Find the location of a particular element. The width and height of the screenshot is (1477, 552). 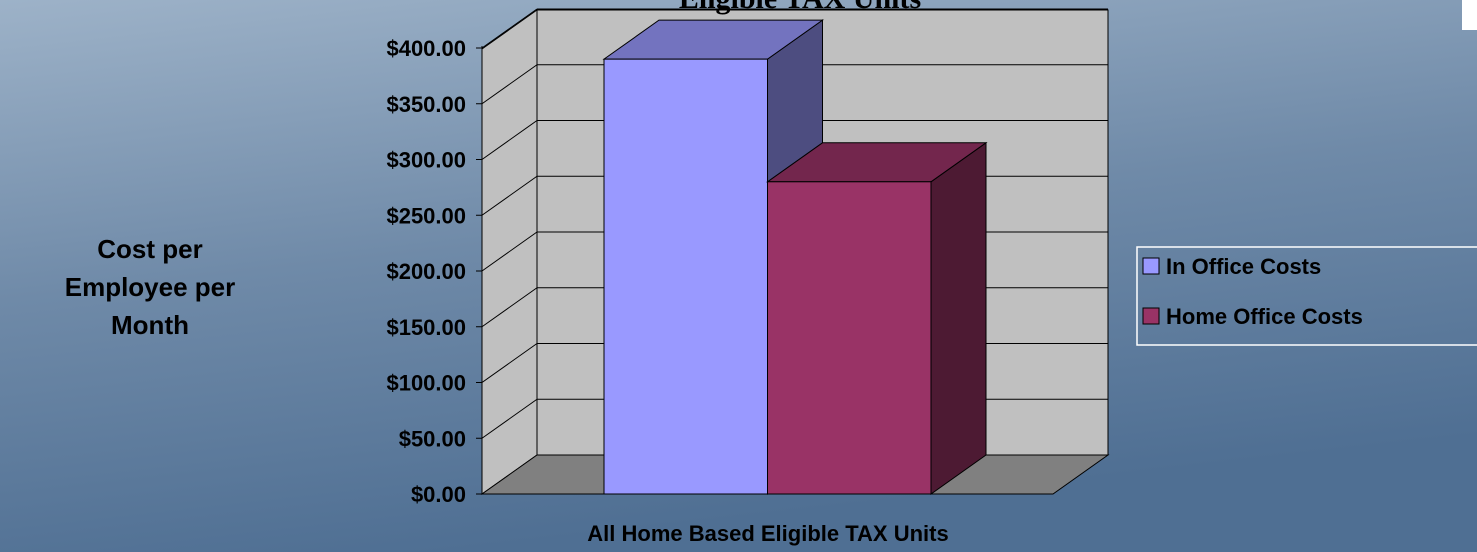

y-tick-label: $200.00 is located at coordinates (426, 271).